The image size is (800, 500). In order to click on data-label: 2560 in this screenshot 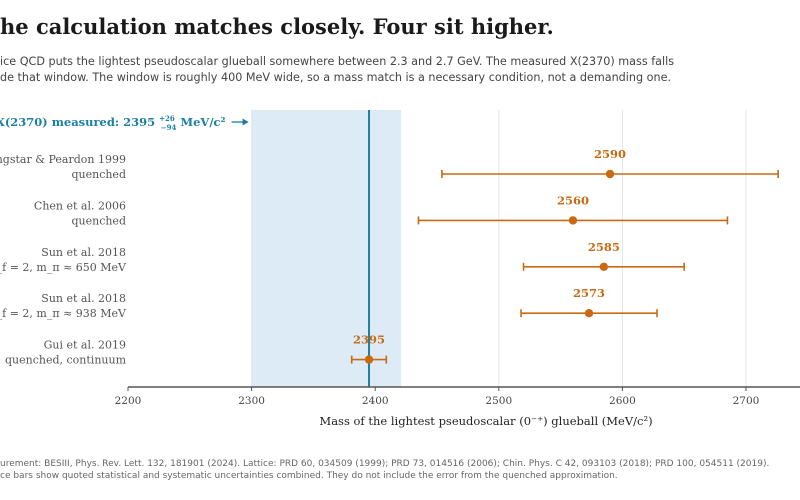, I will do `click(573, 200)`.